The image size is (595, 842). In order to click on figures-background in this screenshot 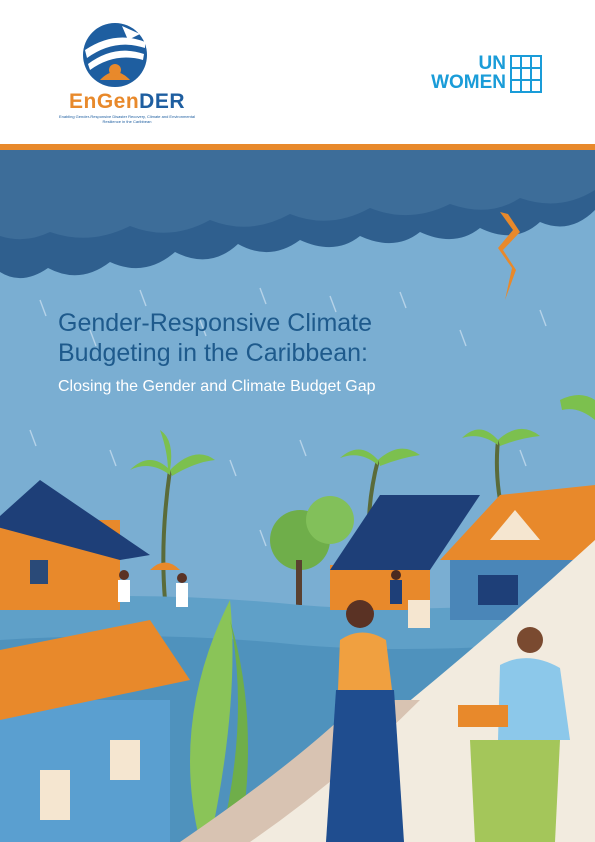, I will do `click(260, 584)`.